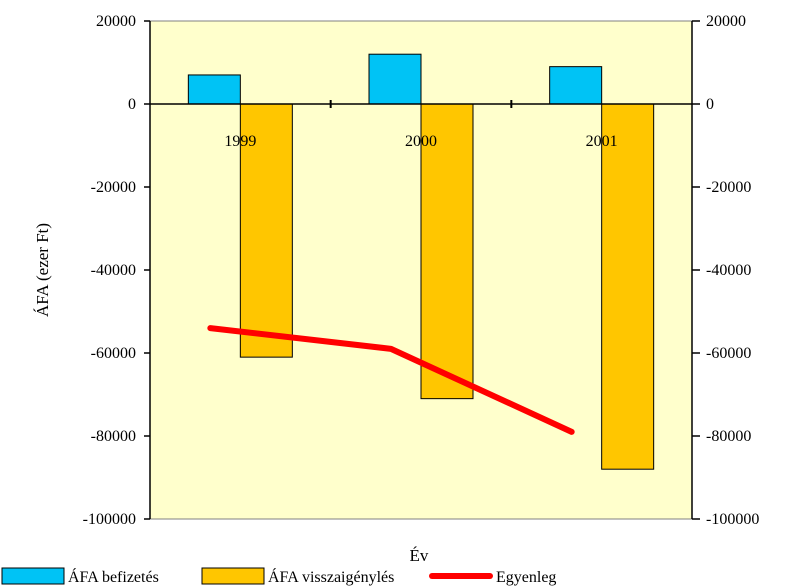 This screenshot has height=588, width=786. What do you see at coordinates (419, 555) in the screenshot?
I see `x-axis-title: Év` at bounding box center [419, 555].